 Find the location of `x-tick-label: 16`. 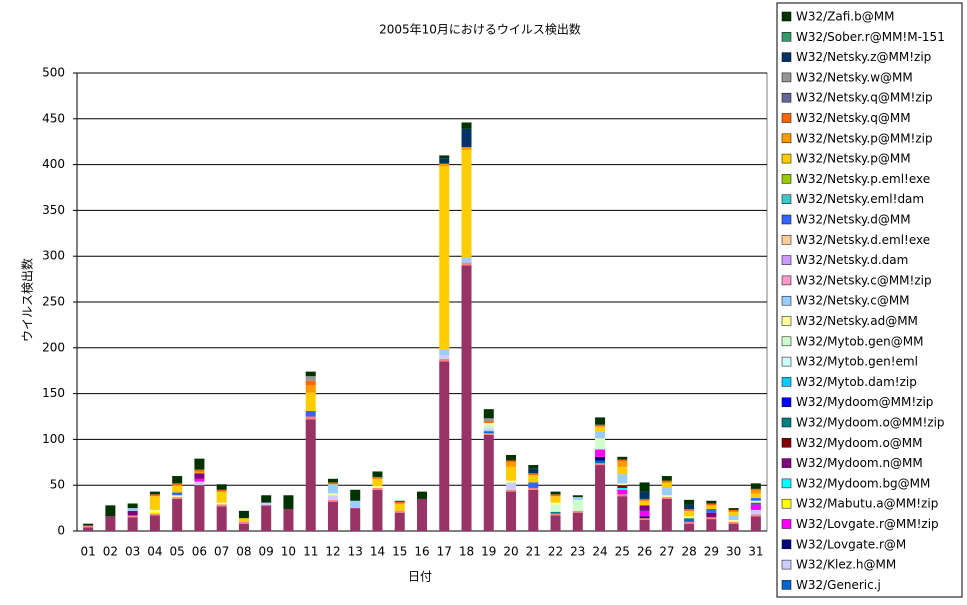

x-tick-label: 16 is located at coordinates (421, 552).